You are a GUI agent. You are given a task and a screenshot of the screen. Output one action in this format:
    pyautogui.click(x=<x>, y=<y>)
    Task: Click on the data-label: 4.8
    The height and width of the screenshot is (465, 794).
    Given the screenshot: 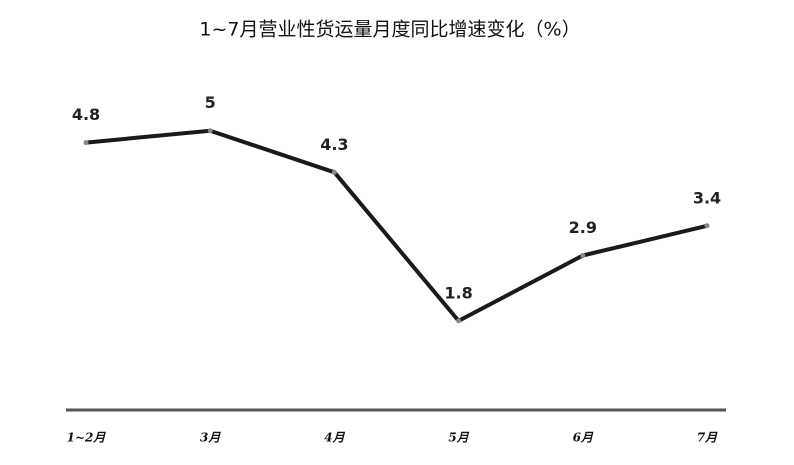 What is the action you would take?
    pyautogui.click(x=86, y=114)
    